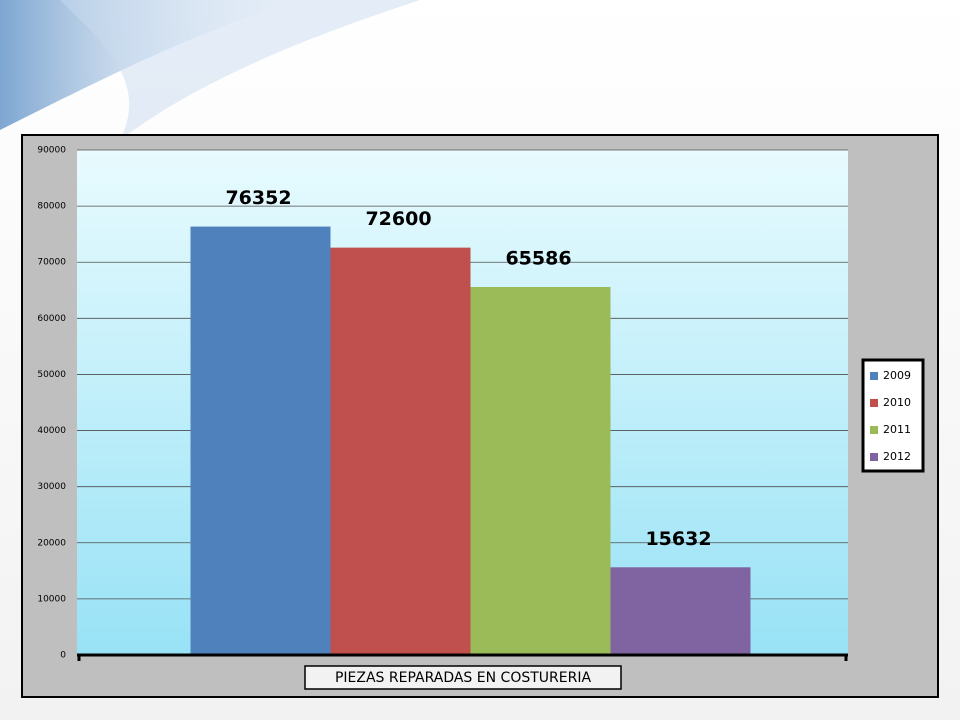 This screenshot has width=960, height=724. I want to click on y-tick-label: 70000, so click(51, 263).